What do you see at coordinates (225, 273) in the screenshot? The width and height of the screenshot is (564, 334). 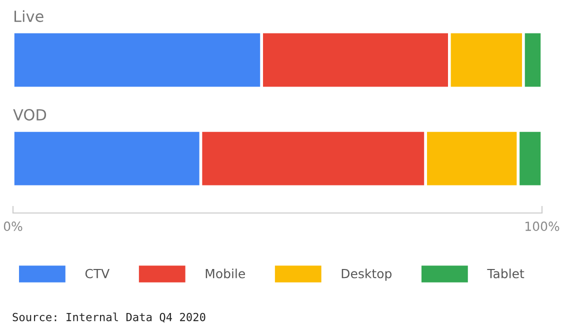 I see `legend-label: Mobile` at bounding box center [225, 273].